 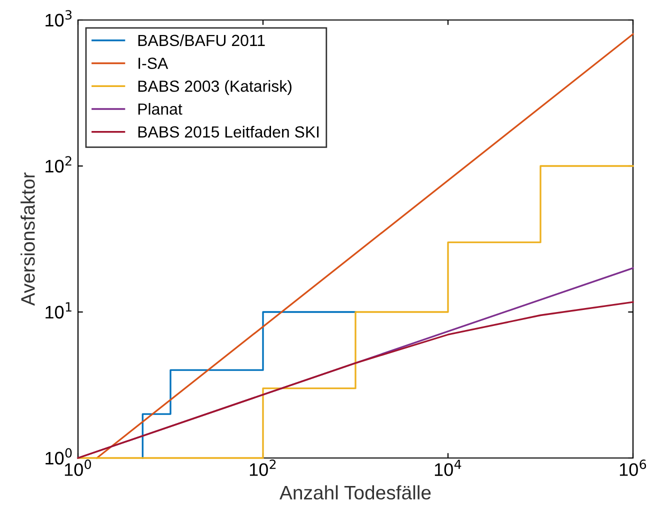 I want to click on x-tick-label: 10$^{6}$, so click(x=633, y=468).